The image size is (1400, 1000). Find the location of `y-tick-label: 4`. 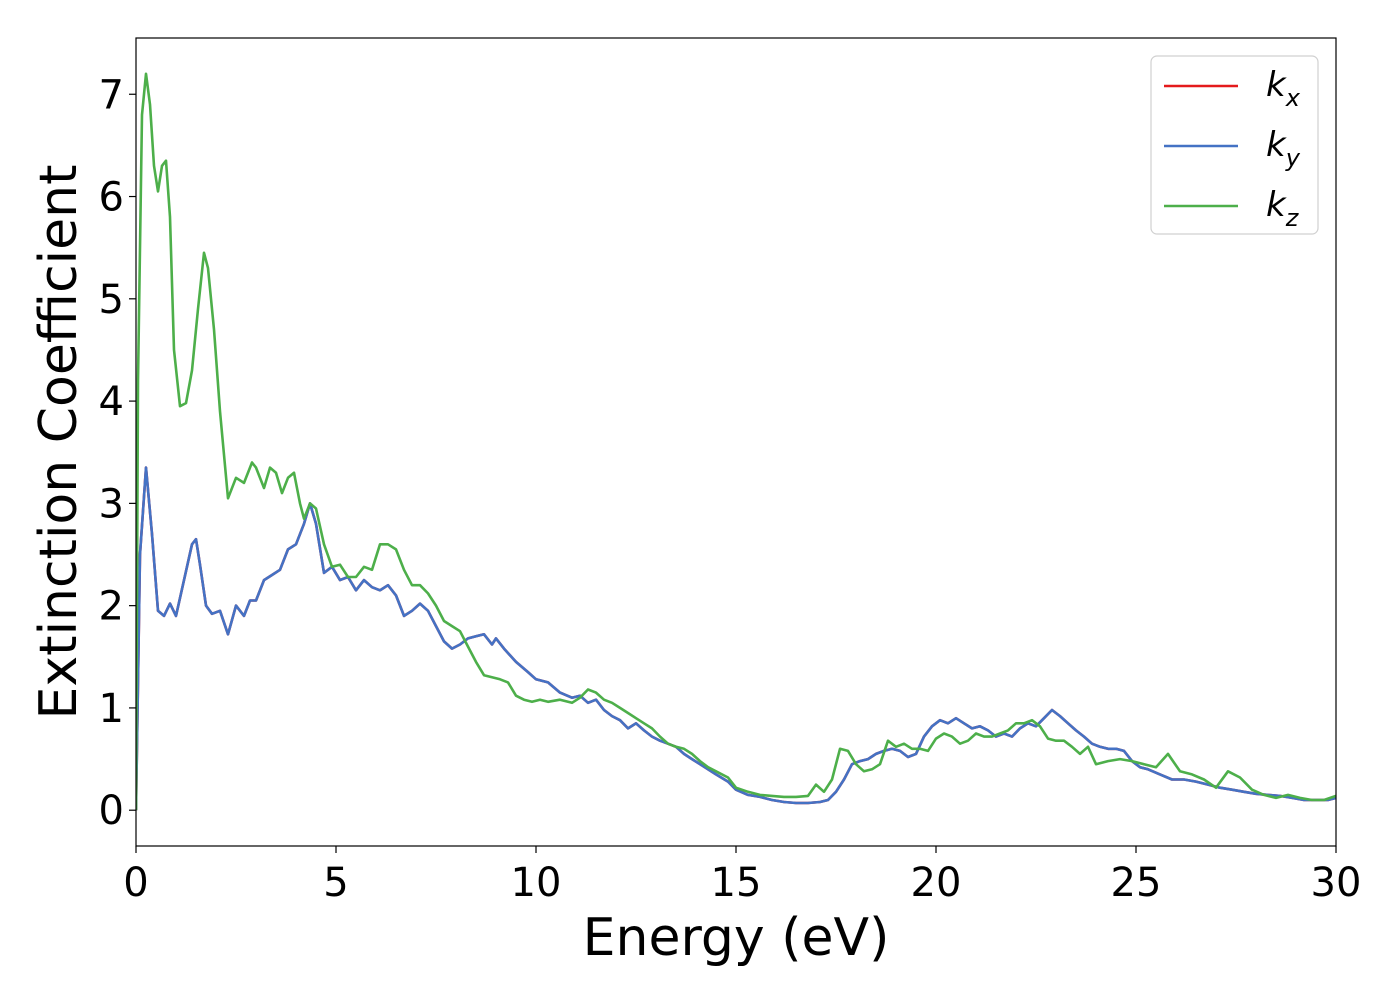

y-tick-label: 4 is located at coordinates (111, 402).